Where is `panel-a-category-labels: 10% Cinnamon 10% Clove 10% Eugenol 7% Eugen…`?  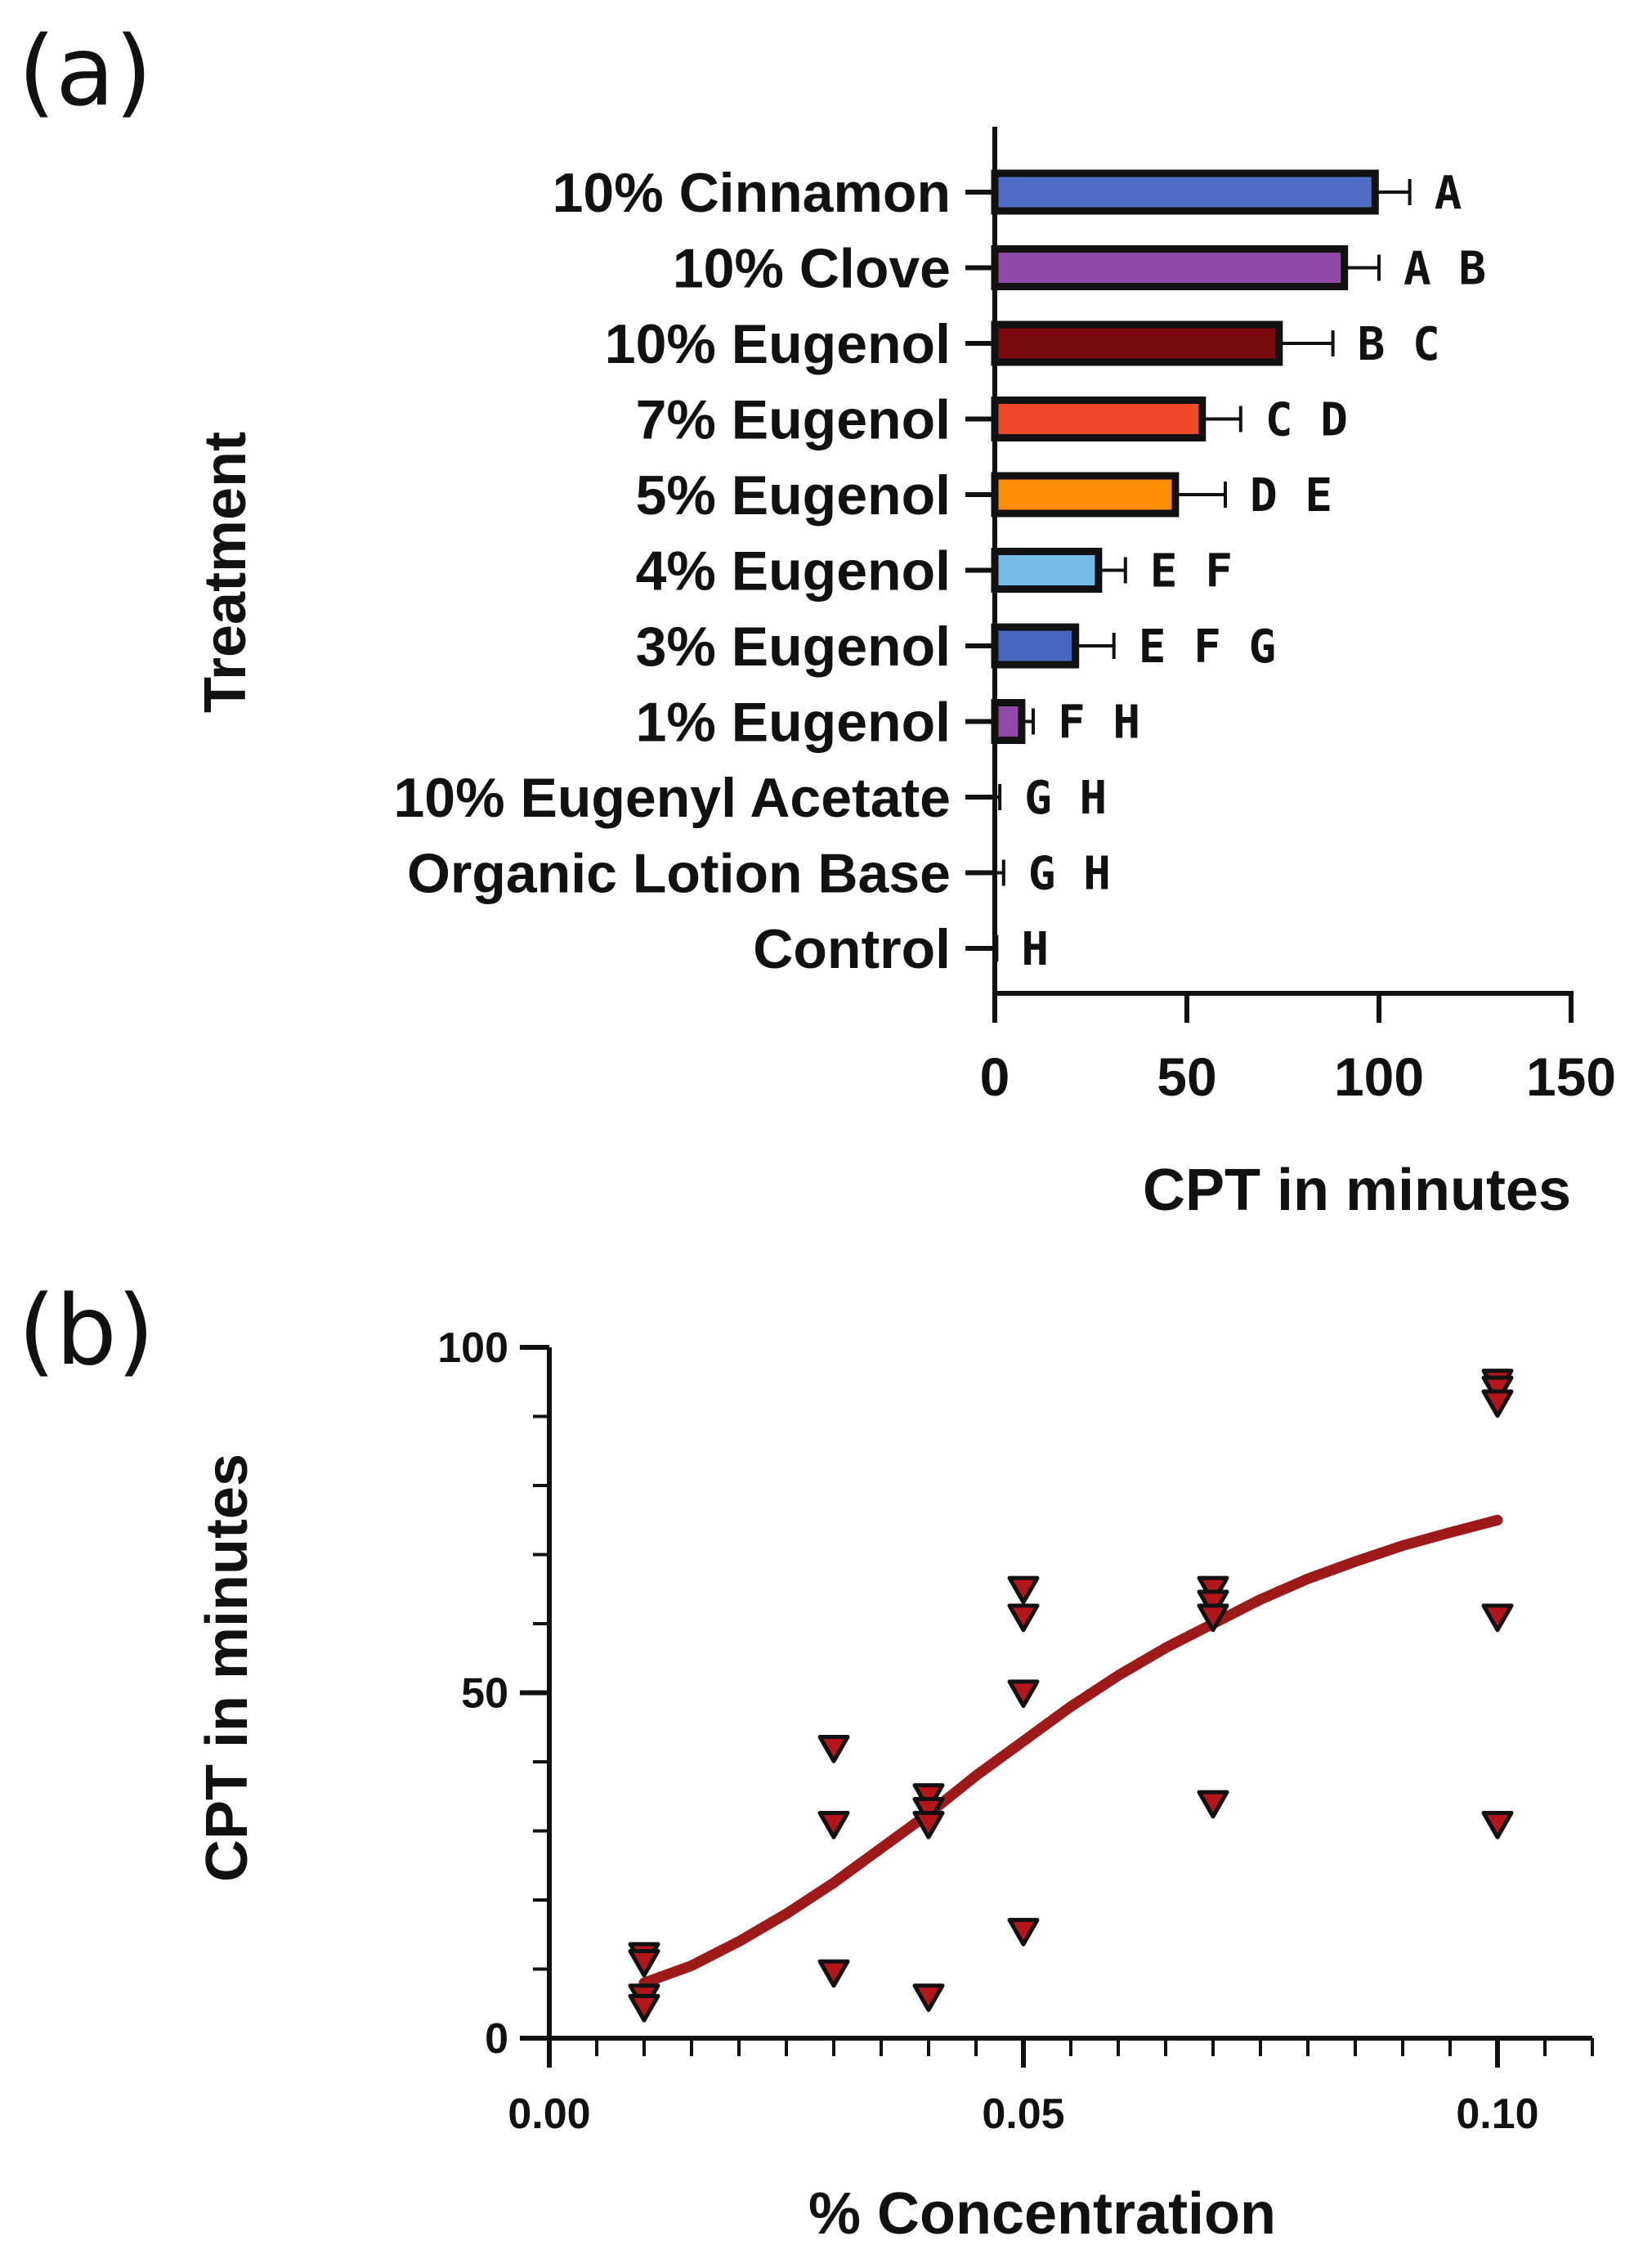
panel-a-category-labels: 10% Cinnamon 10% Clove 10% Eugenol 7% Eugen… is located at coordinates (672, 571).